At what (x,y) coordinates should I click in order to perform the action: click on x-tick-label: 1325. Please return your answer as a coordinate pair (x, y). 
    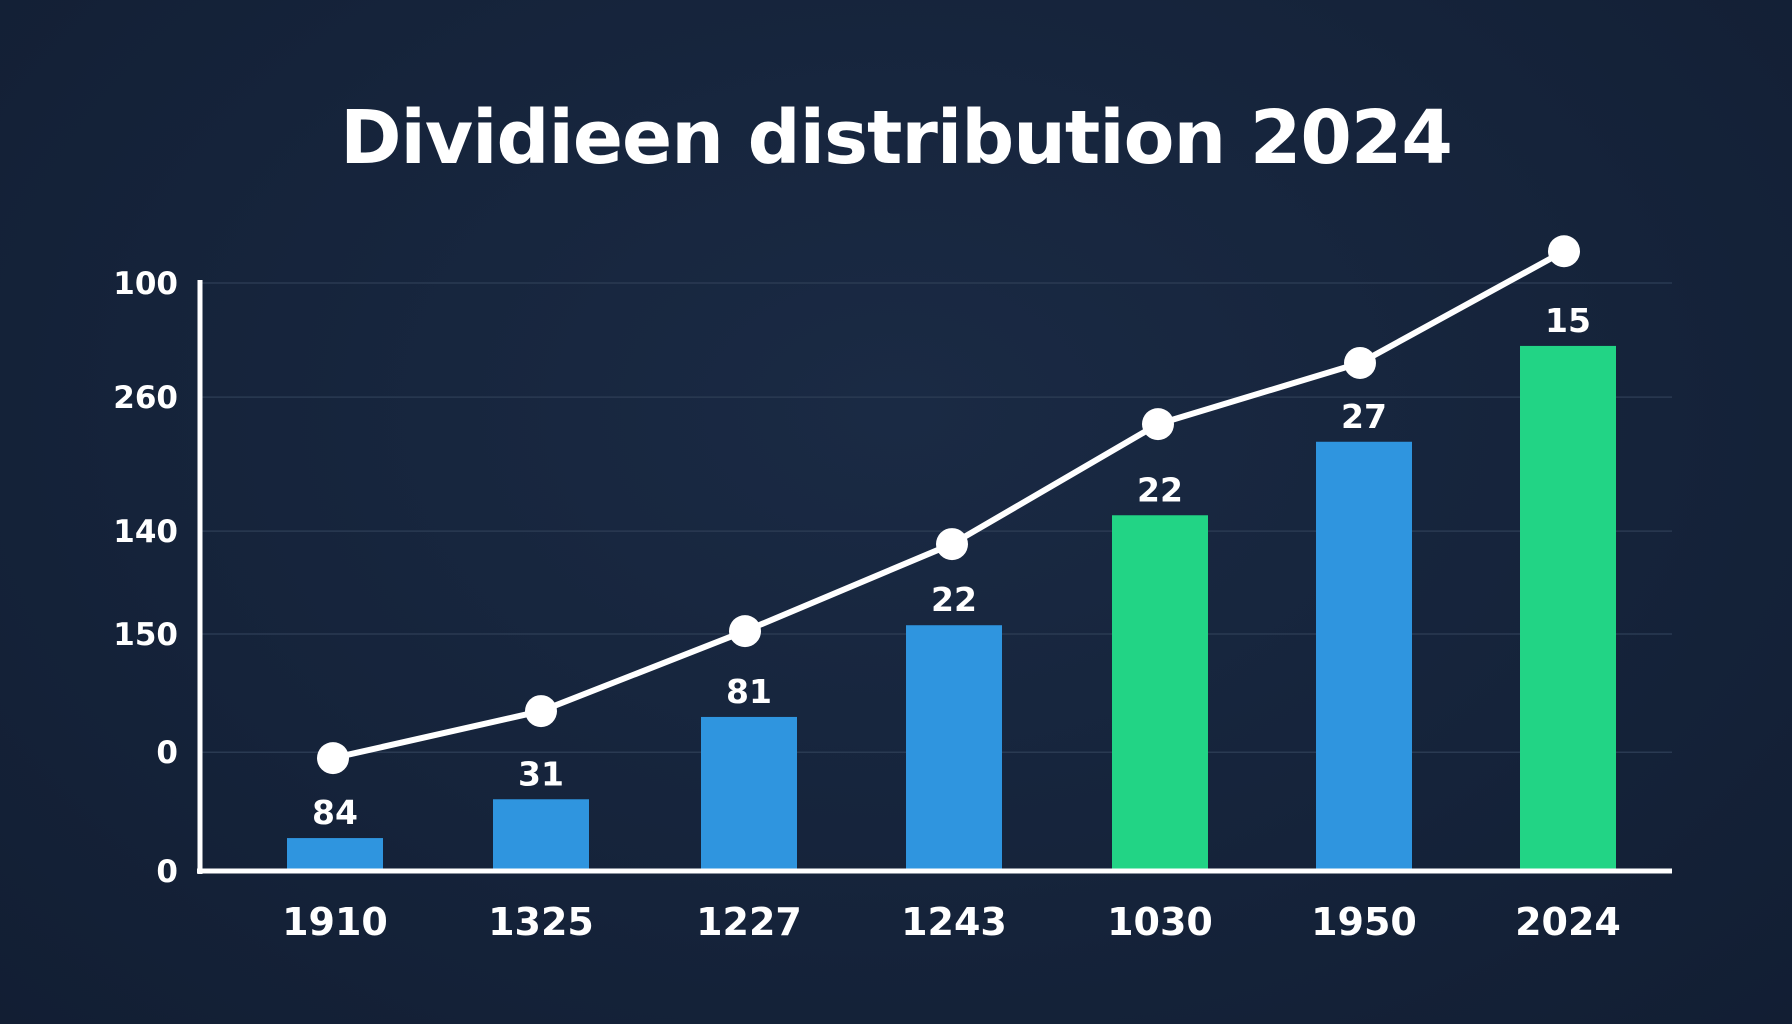
    Looking at the image, I should click on (541, 922).